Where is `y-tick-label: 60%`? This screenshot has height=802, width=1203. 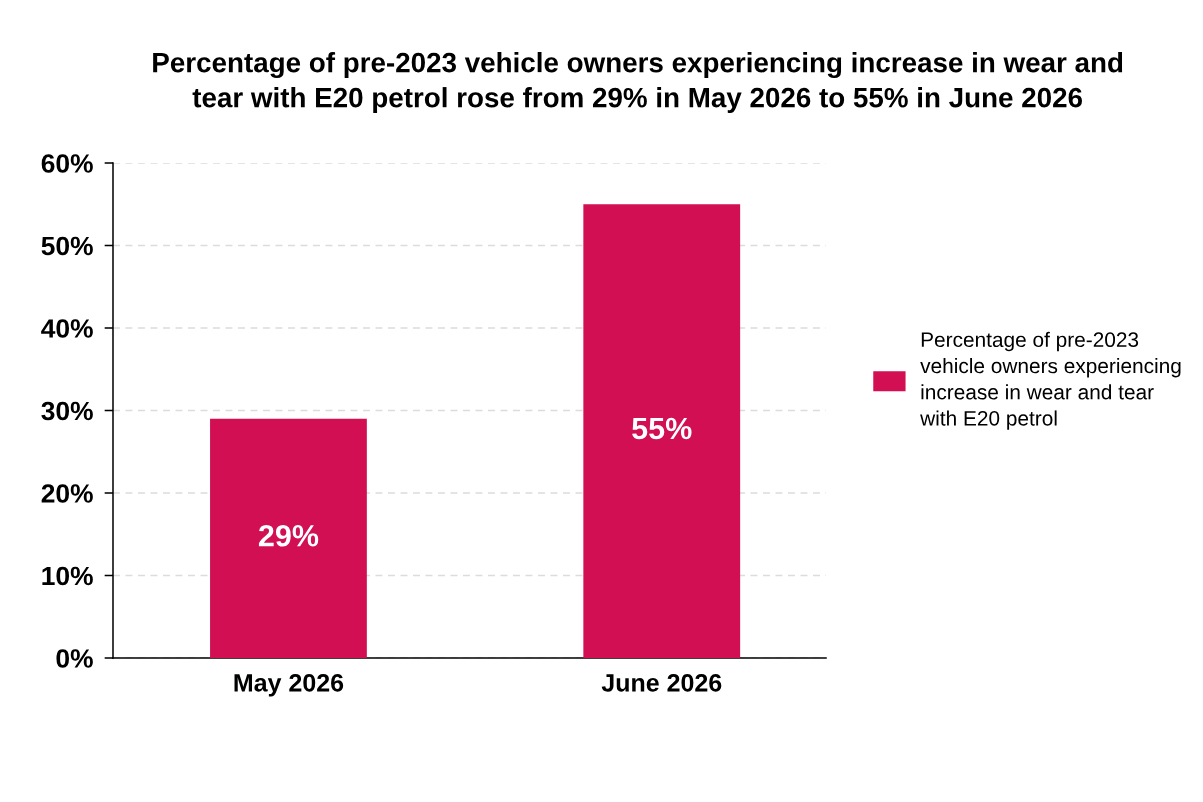 y-tick-label: 60% is located at coordinates (67, 163).